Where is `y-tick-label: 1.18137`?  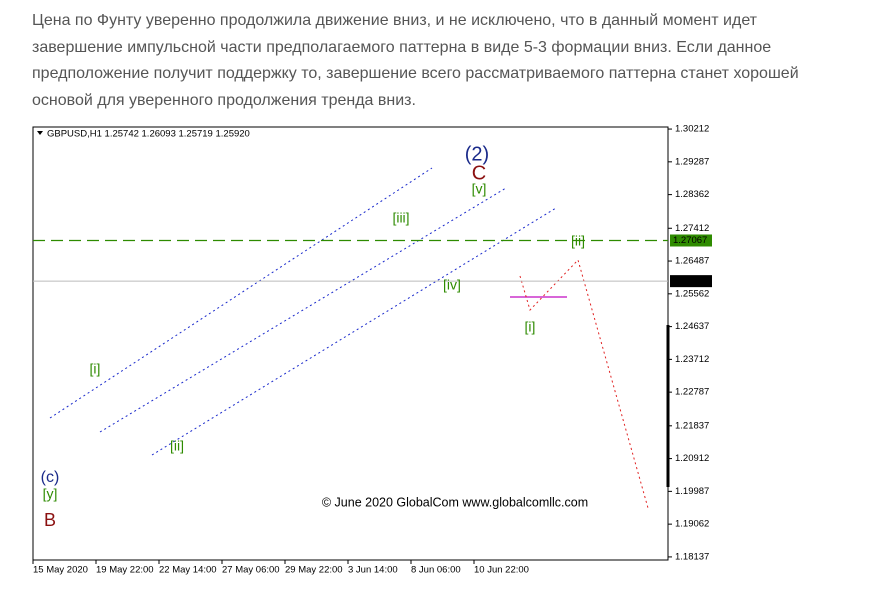 y-tick-label: 1.18137 is located at coordinates (692, 556).